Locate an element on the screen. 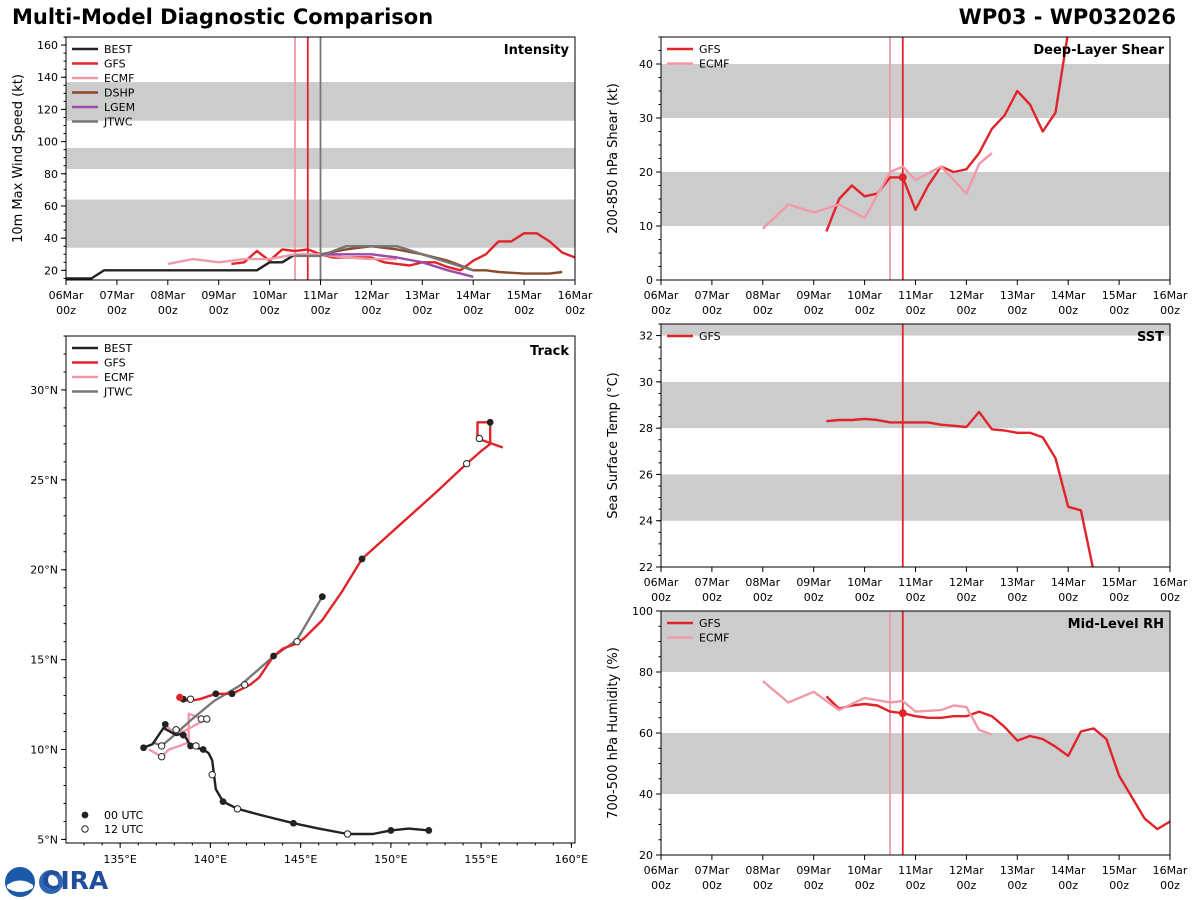 The width and height of the screenshot is (1200, 900). sst-ytick-label: 30 is located at coordinates (646, 382).